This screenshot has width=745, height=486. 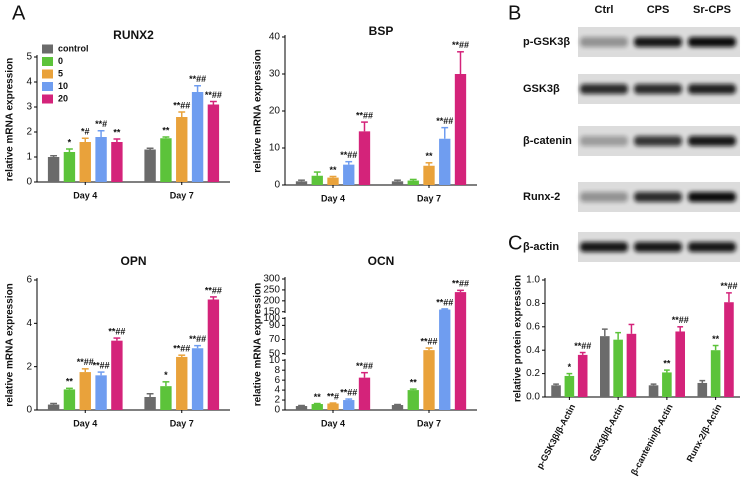 What do you see at coordinates (541, 89) in the screenshot?
I see `row-label: GSK3β` at bounding box center [541, 89].